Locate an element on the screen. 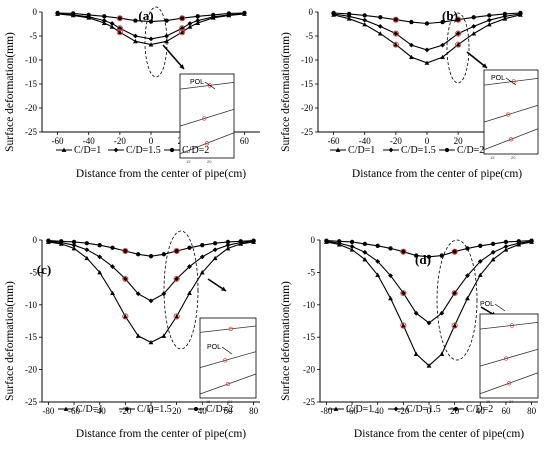 The height and width of the screenshot is (454, 550). legend-marker-circle is located at coordinates (196, 409).